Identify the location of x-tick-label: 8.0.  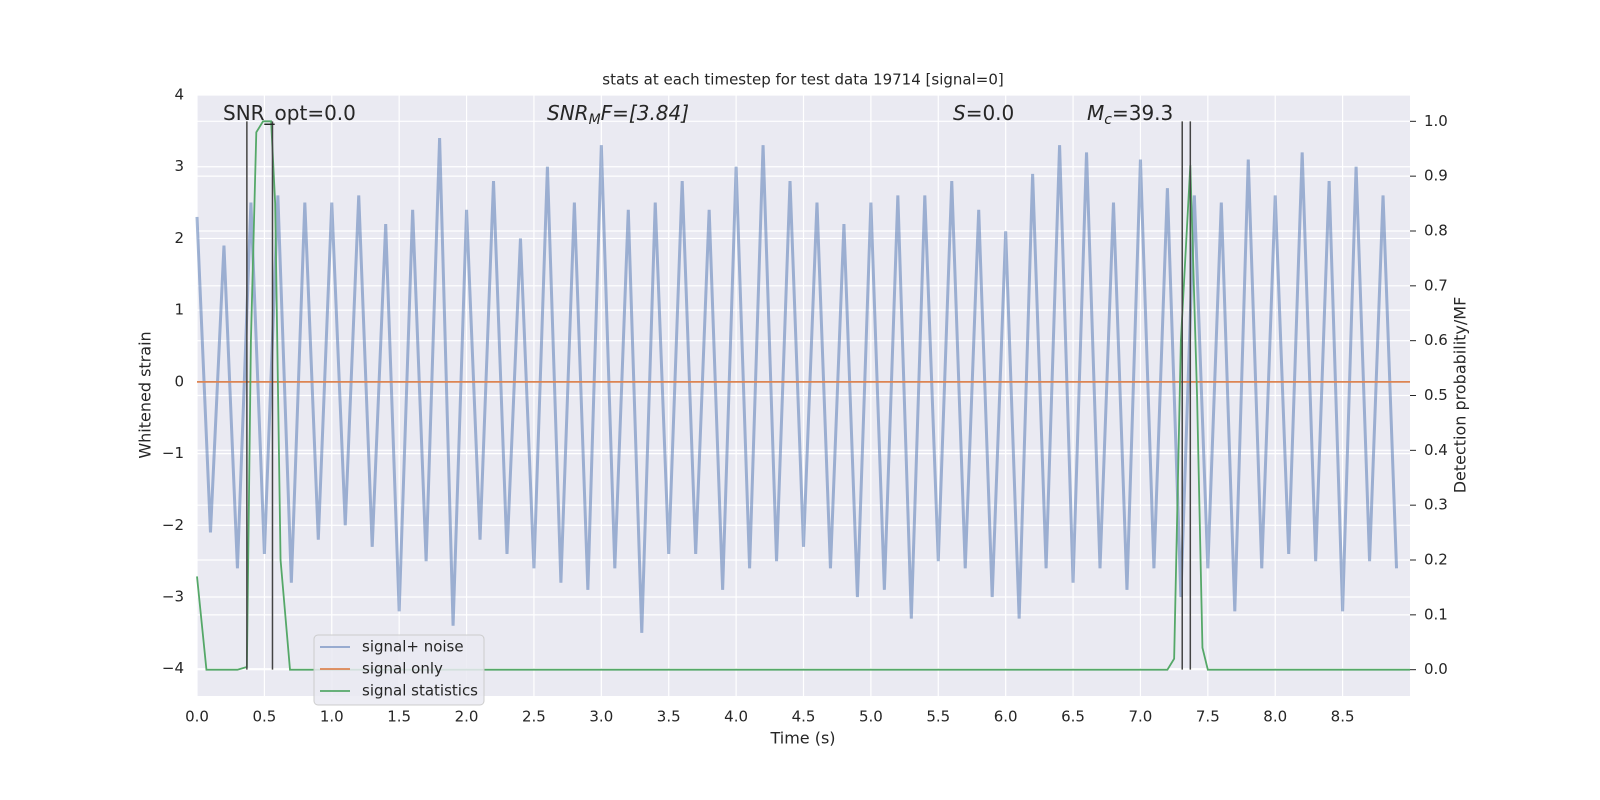
(1275, 717).